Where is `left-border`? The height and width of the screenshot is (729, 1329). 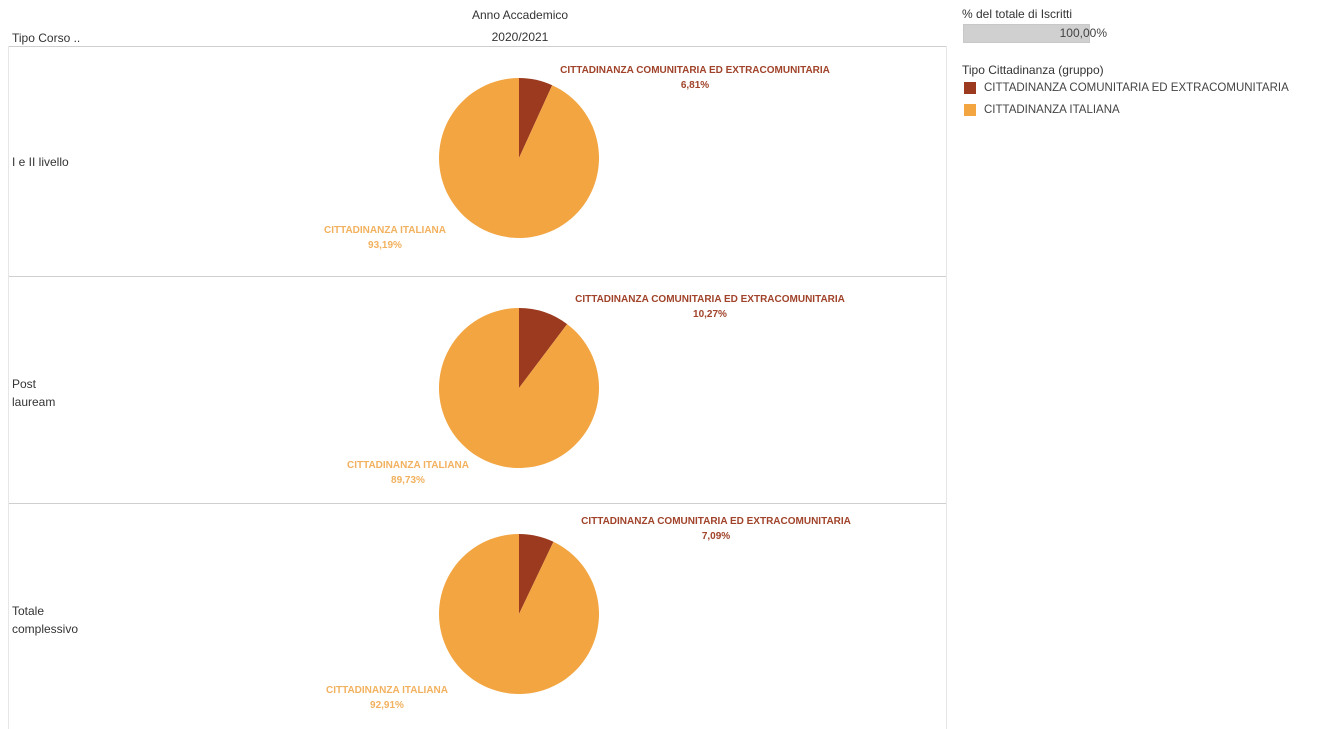
left-border is located at coordinates (8, 387).